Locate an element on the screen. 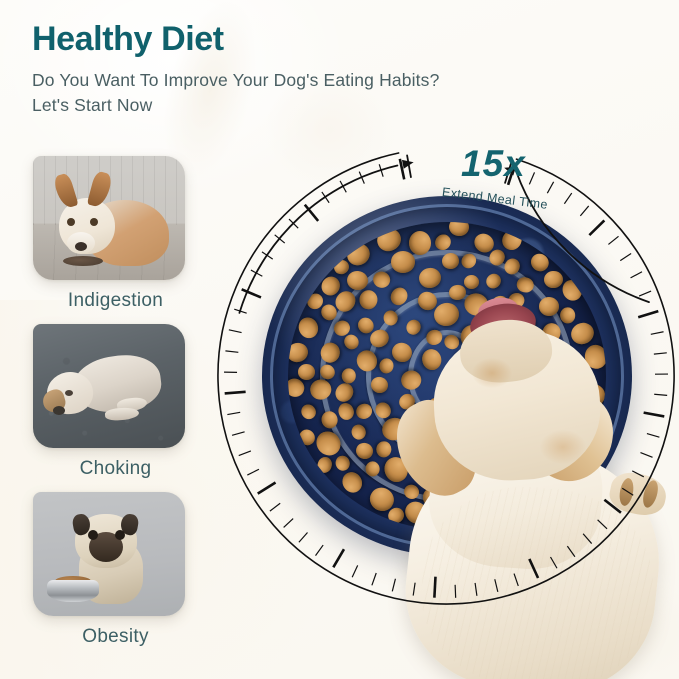  arrow-right-head-icon is located at coordinates (510, 171).